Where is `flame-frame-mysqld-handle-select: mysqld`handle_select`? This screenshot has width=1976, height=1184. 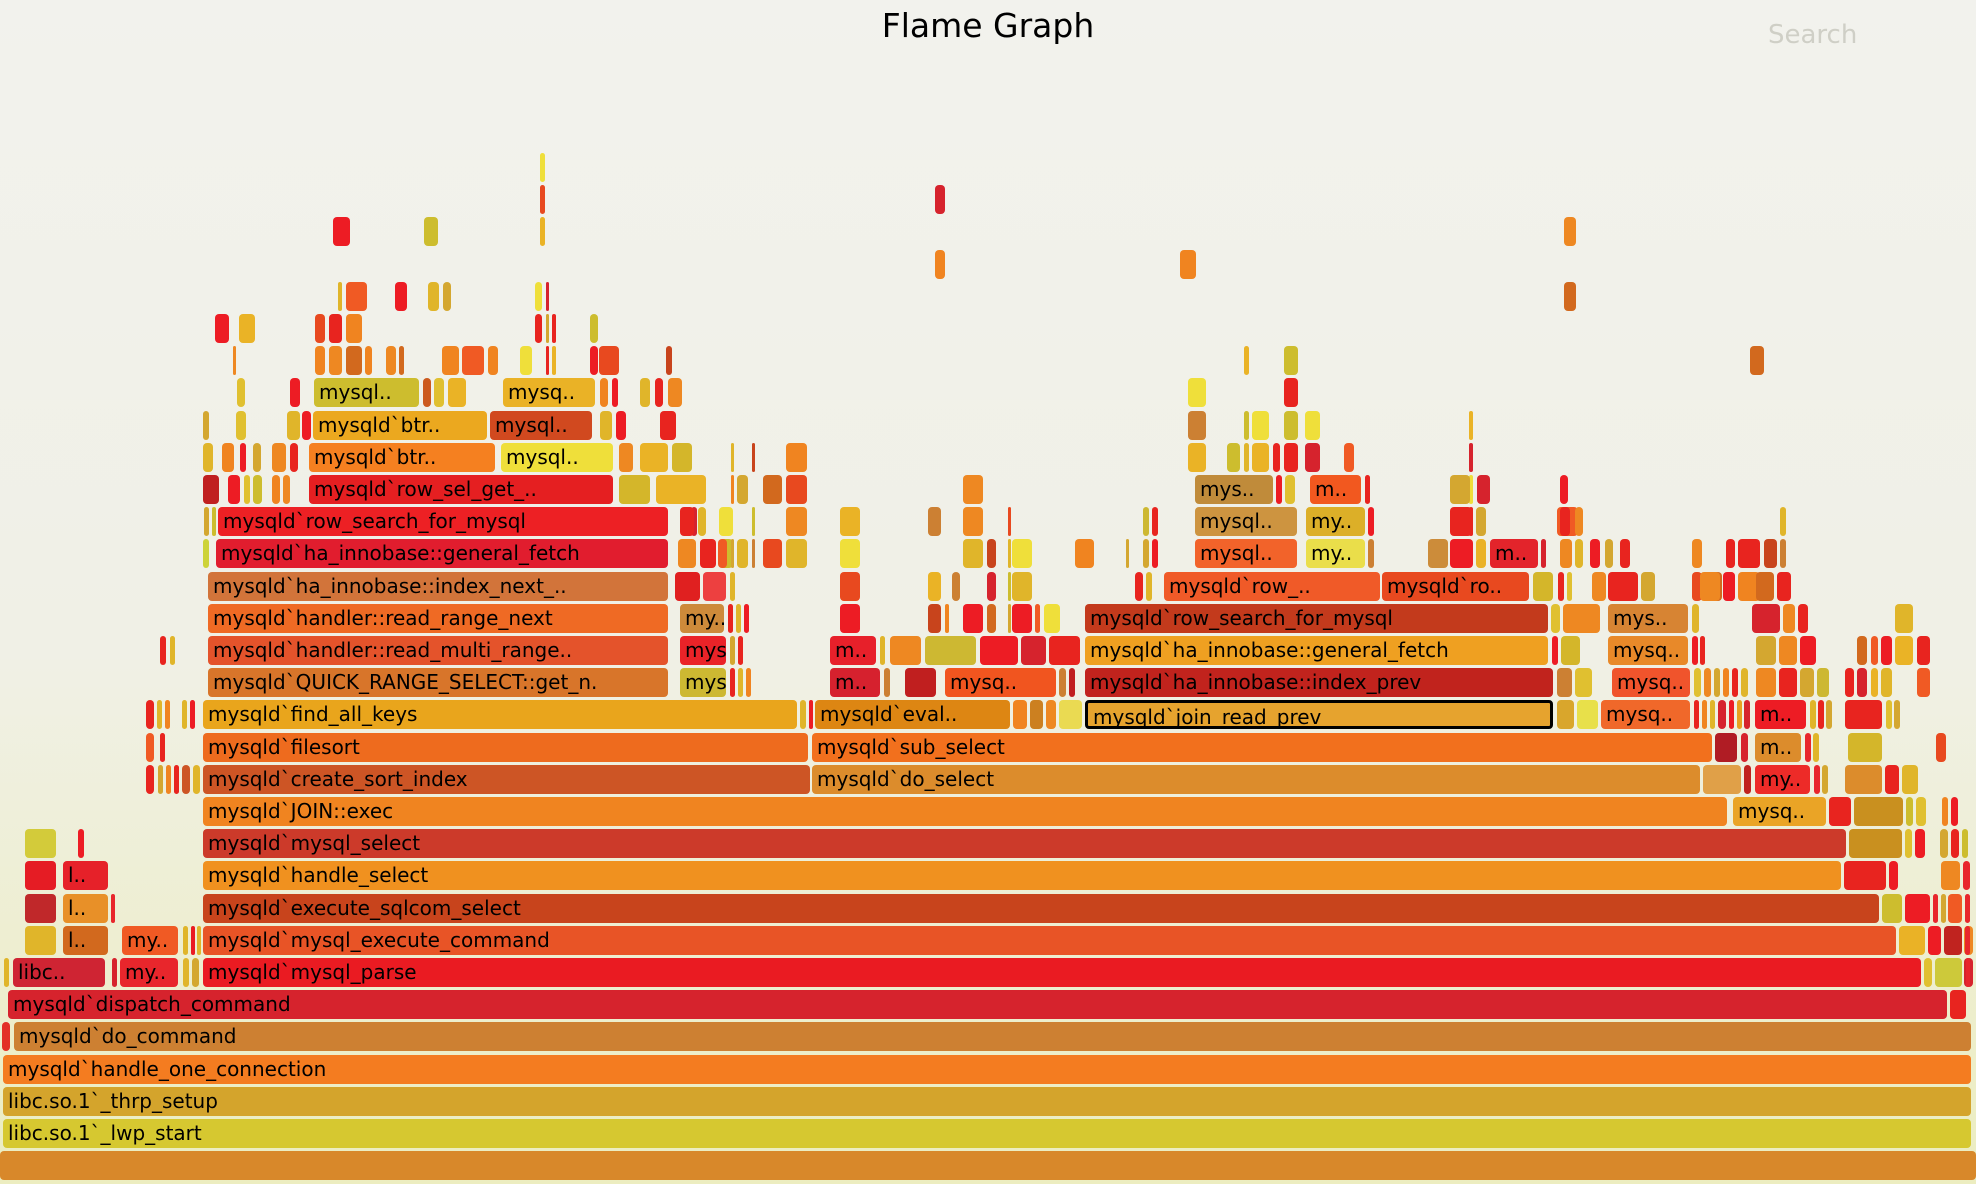
flame-frame-mysqld-handle-select: mysqld`handle_select is located at coordinates (1022, 875).